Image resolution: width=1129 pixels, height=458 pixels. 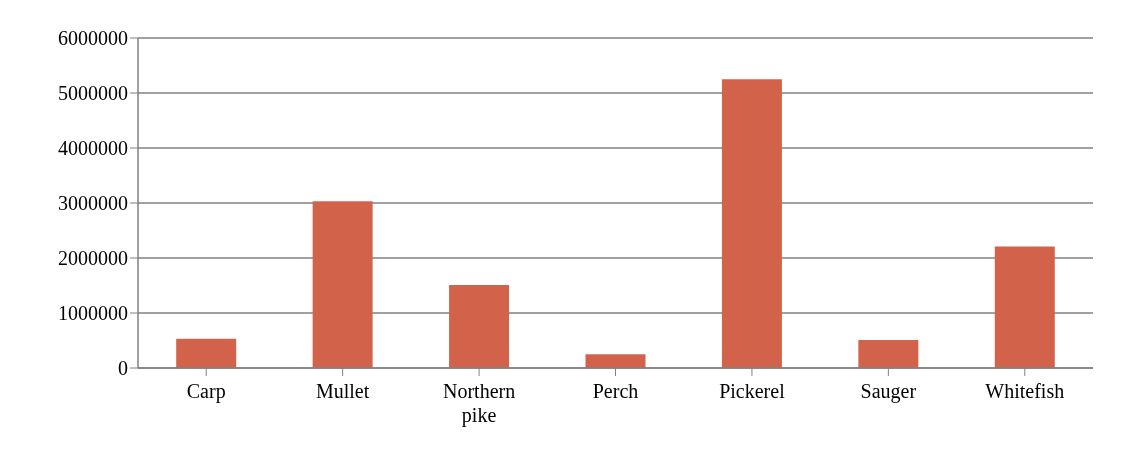 What do you see at coordinates (615, 391) in the screenshot?
I see `x-tick-label: Perch` at bounding box center [615, 391].